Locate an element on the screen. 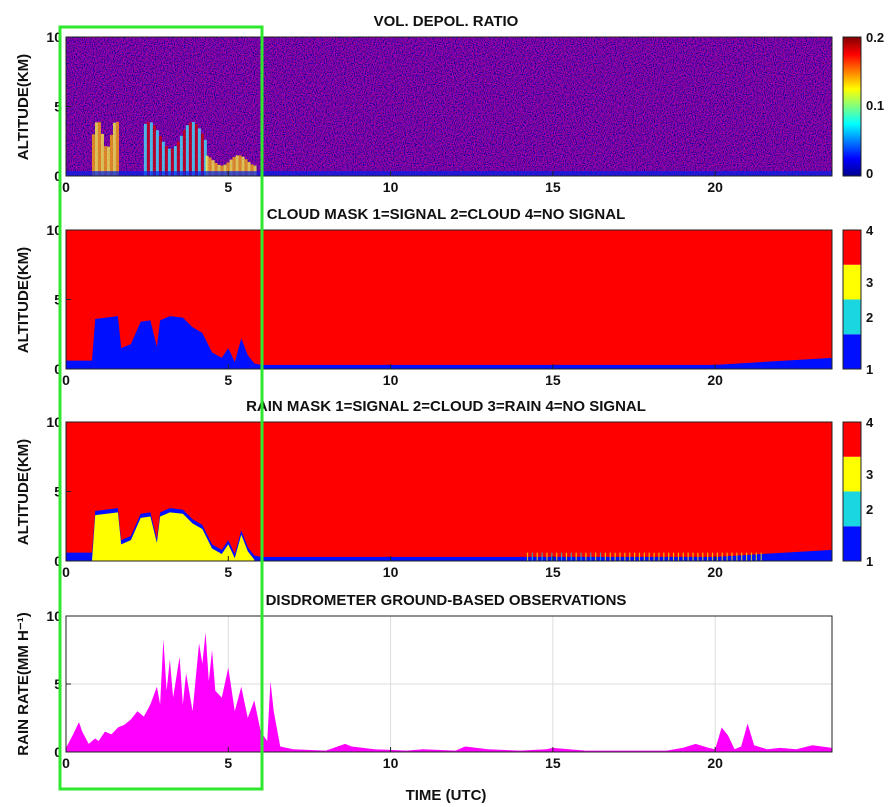 This screenshot has width=894, height=807. rain-rate-area is located at coordinates (449, 692).